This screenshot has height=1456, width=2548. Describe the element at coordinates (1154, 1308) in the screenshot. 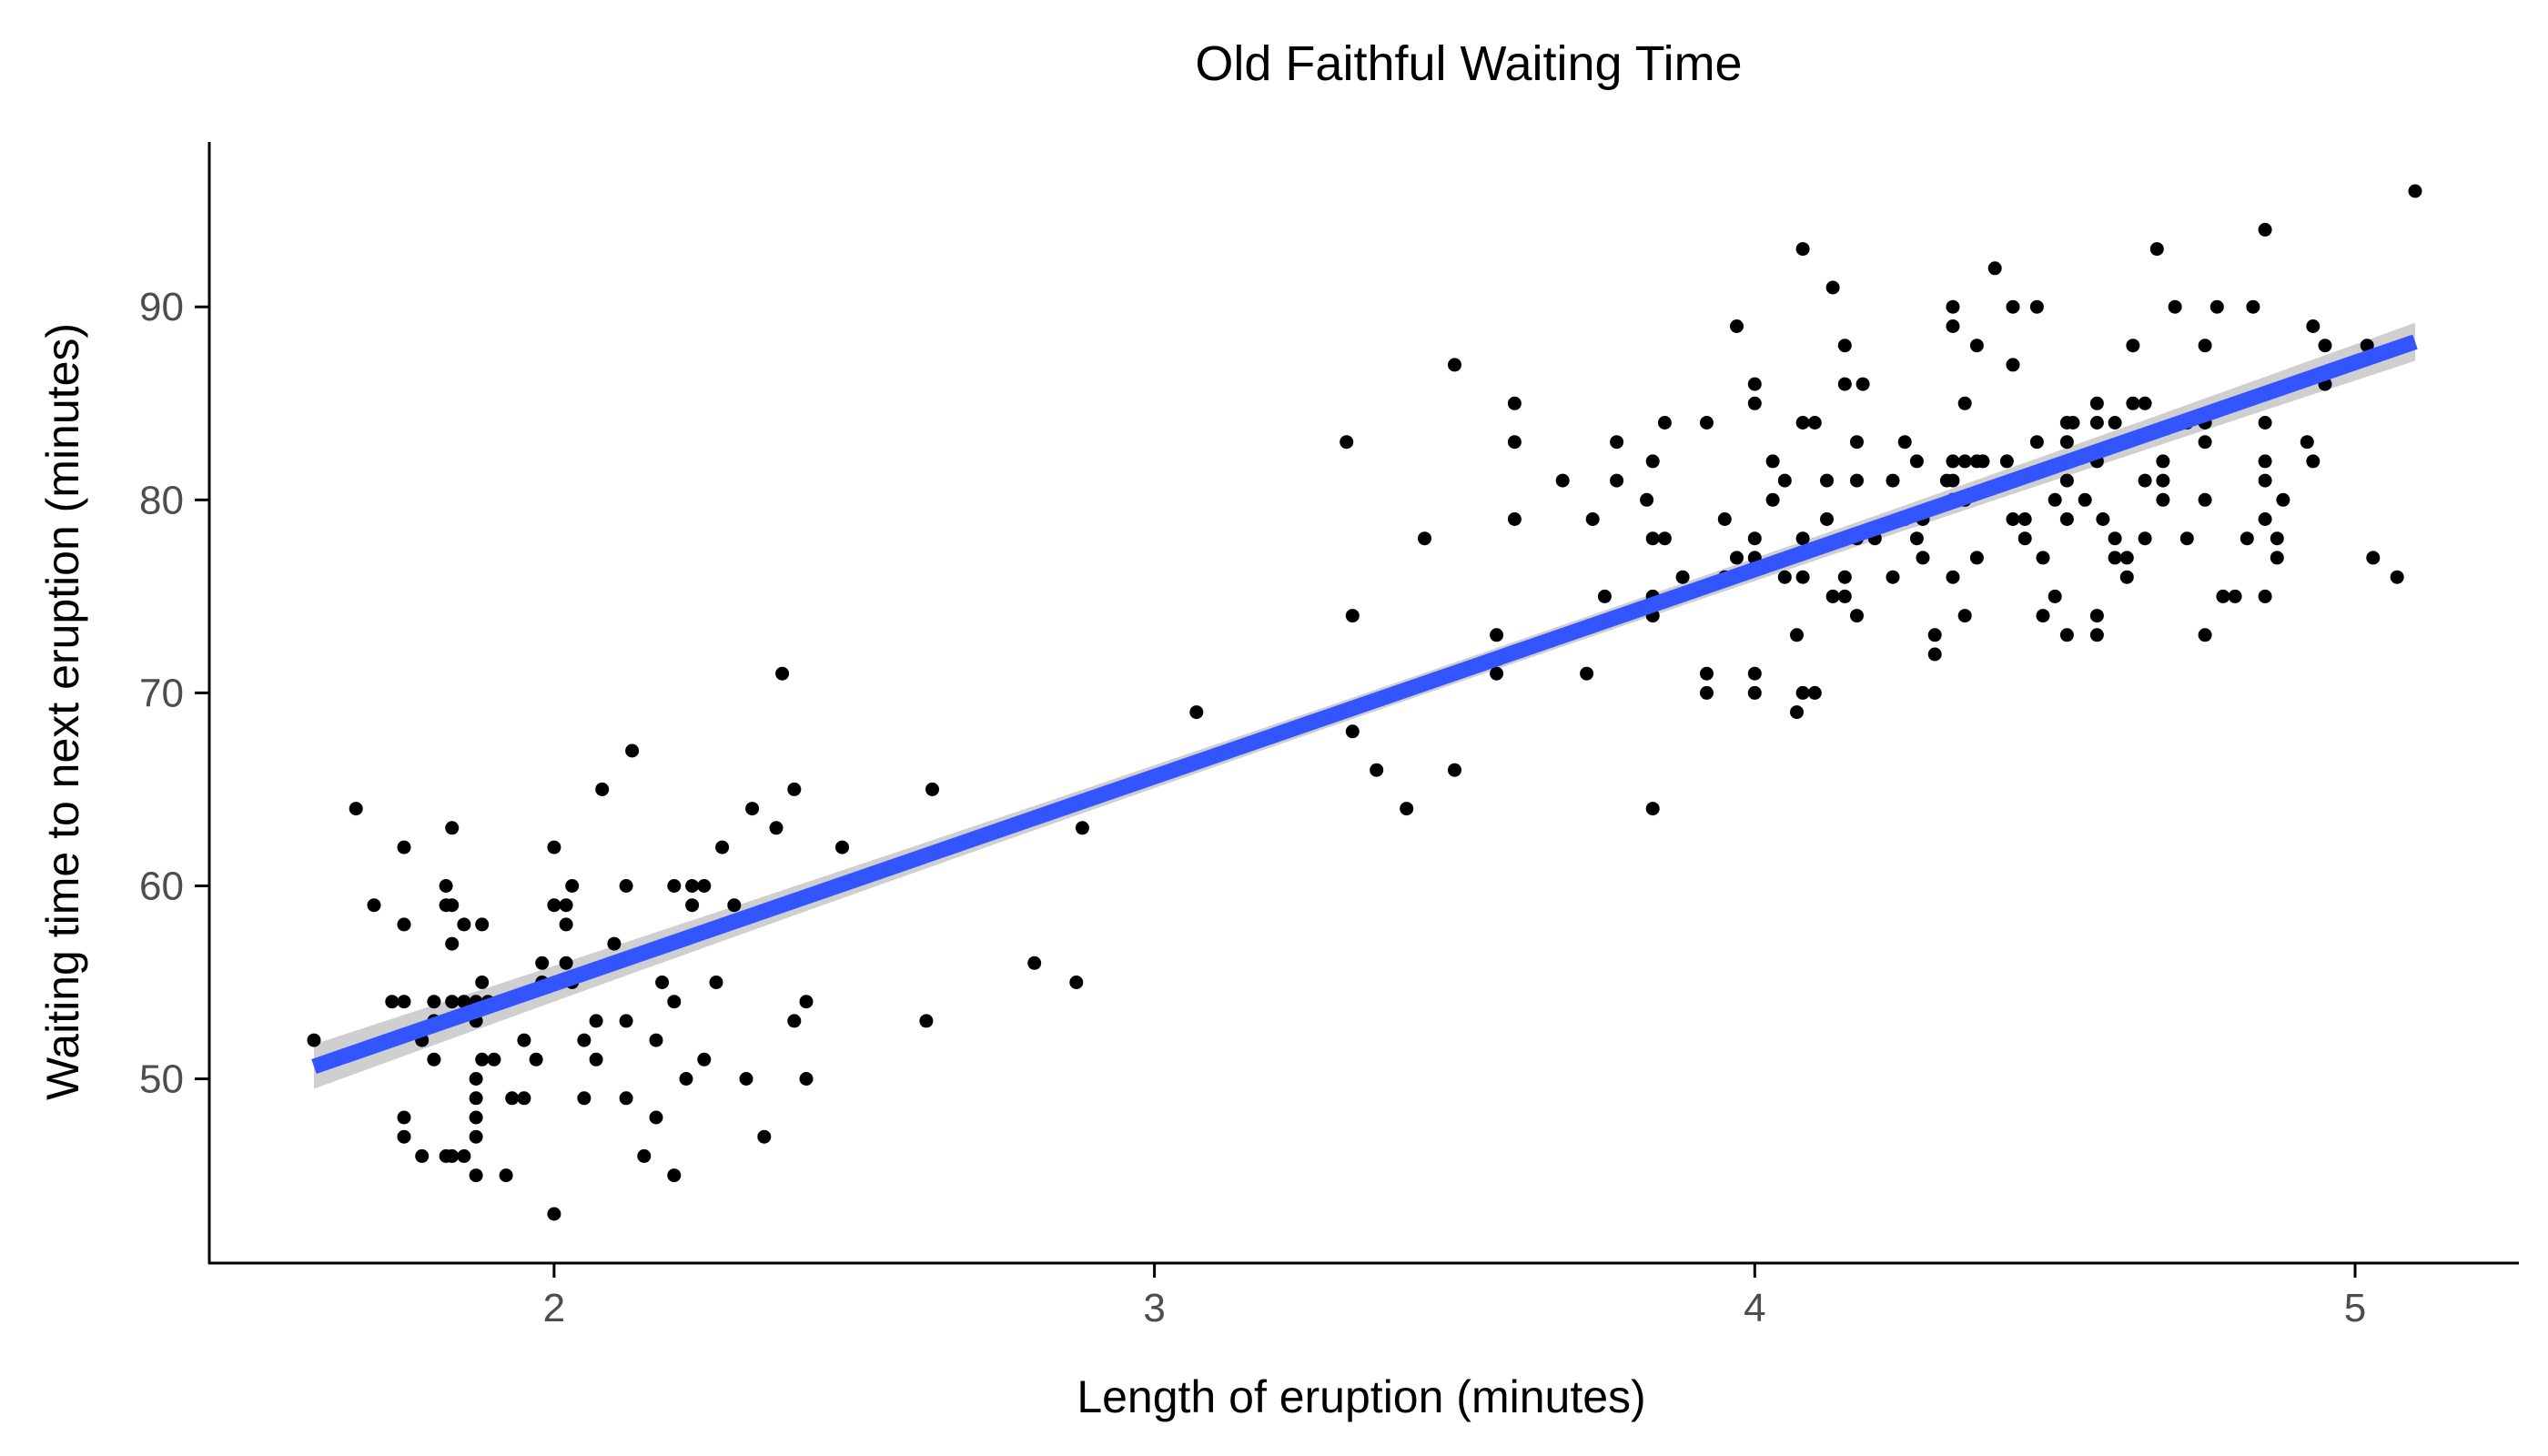

I see `x-tick-label: 3` at that location.